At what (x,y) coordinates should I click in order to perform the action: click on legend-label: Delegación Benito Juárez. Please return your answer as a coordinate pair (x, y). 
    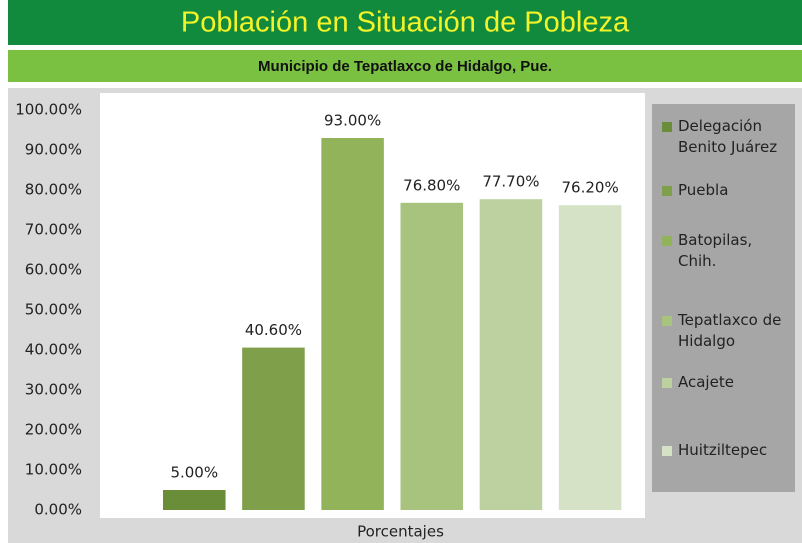
    Looking at the image, I should click on (728, 136).